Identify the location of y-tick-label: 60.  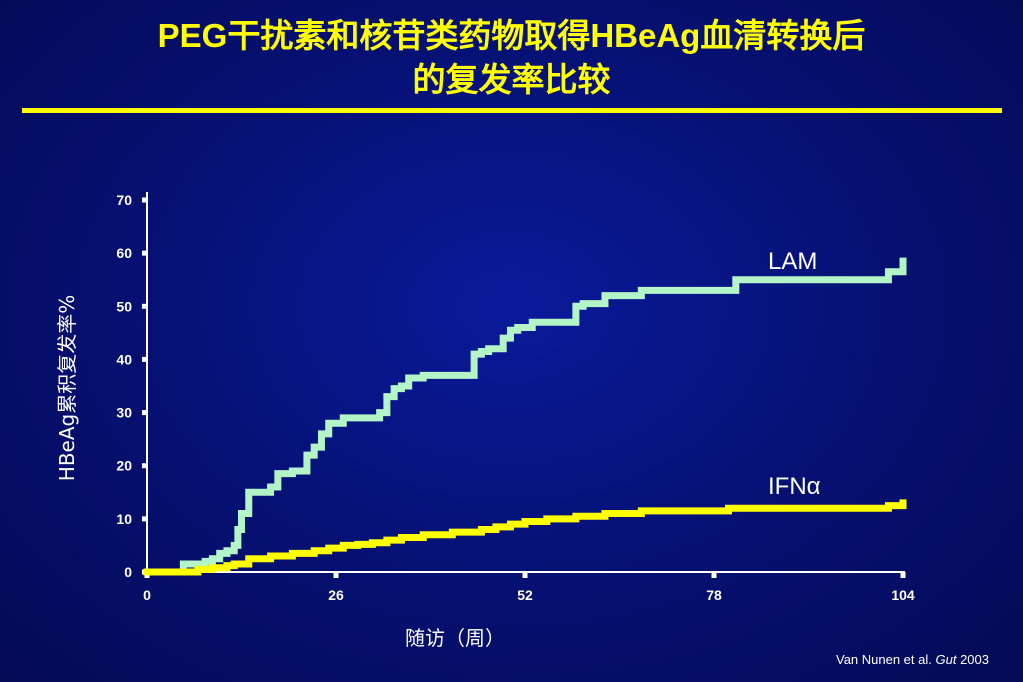
(124, 253).